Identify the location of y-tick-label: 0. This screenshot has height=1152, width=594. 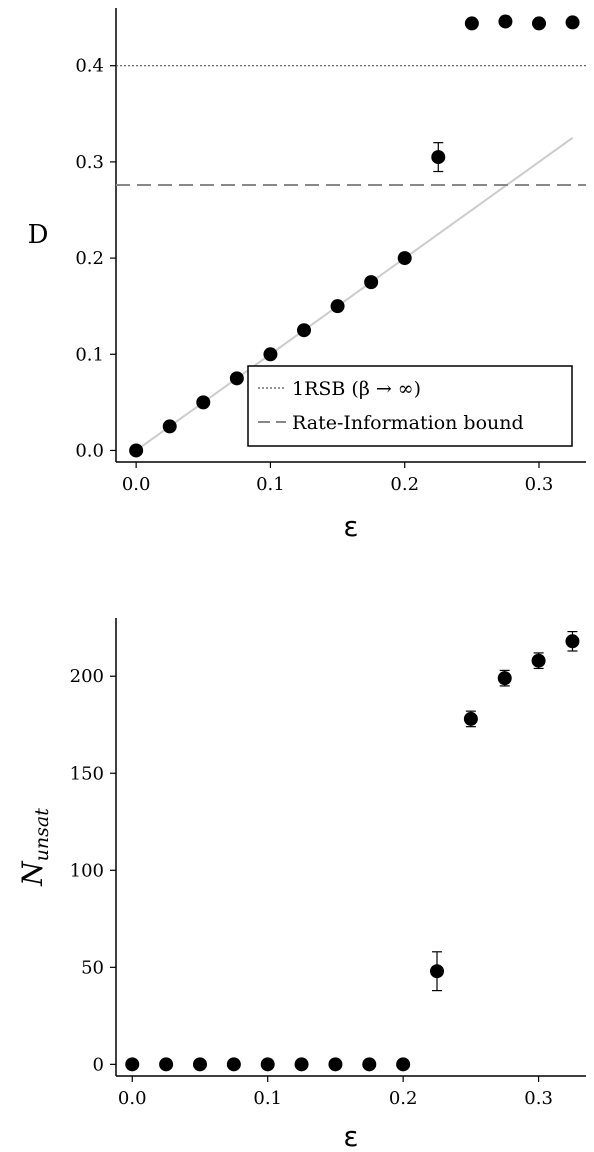
(98, 1064).